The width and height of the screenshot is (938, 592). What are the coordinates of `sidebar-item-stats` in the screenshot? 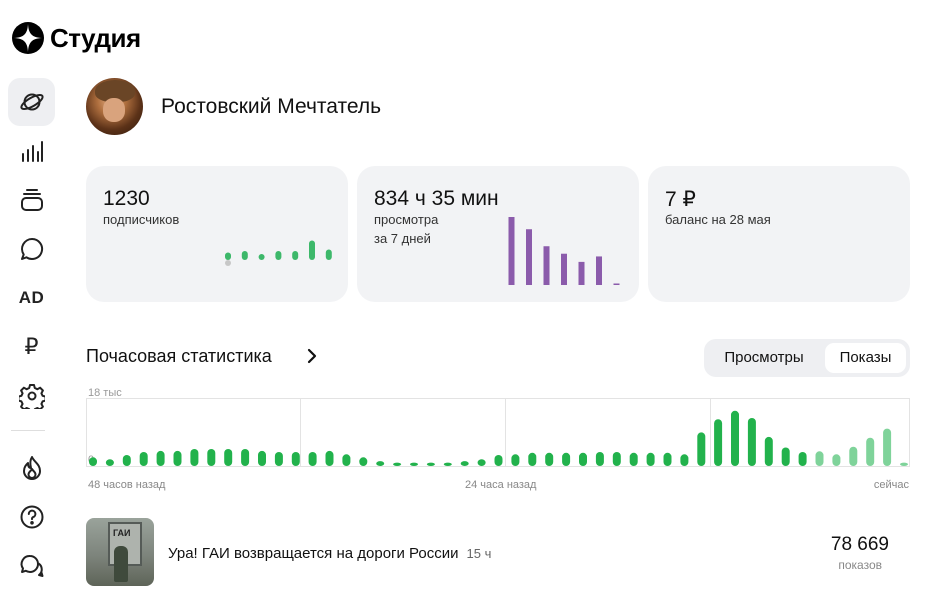 It's located at (31, 151).